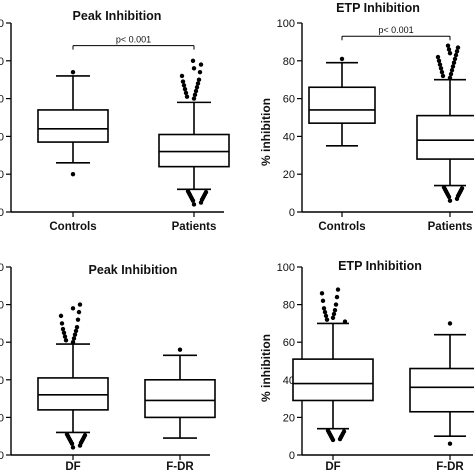  I want to click on panel-etp-inhibition-controls-patients: ETP Inhibition % inhibition, so click(339, 83).